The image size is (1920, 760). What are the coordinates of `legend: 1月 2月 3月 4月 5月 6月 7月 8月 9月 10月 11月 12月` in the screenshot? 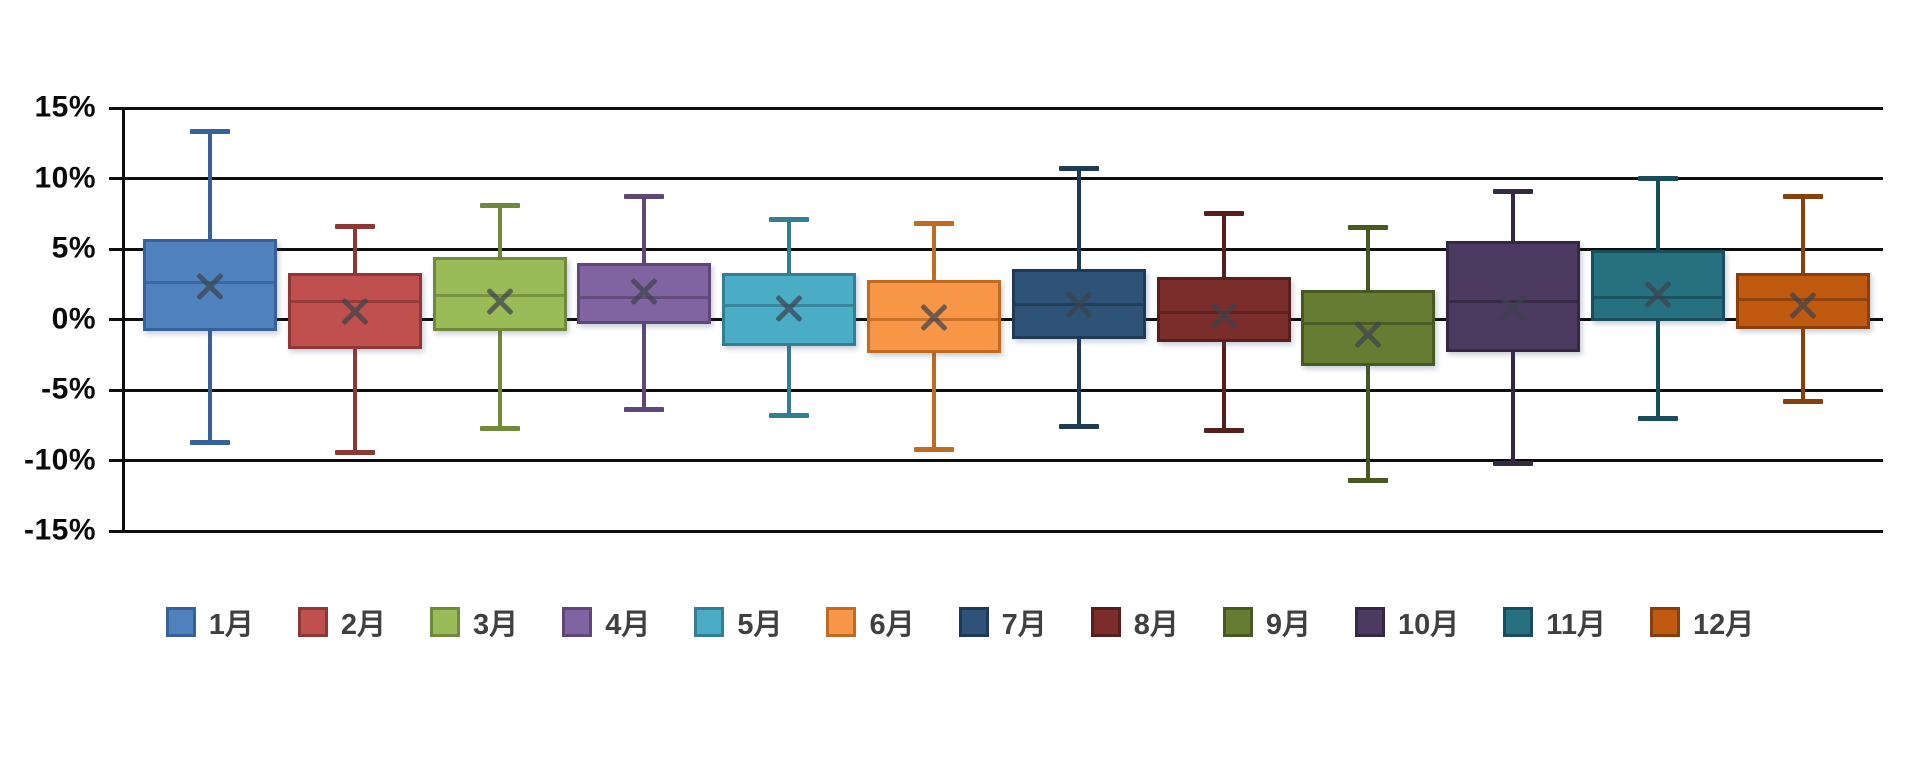 It's located at (960, 622).